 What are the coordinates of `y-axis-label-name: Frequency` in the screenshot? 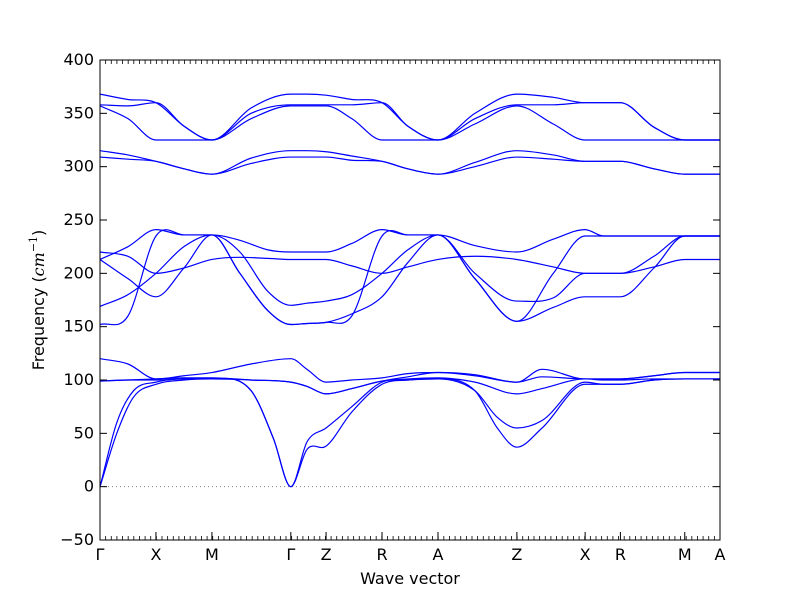 It's located at (38, 329).